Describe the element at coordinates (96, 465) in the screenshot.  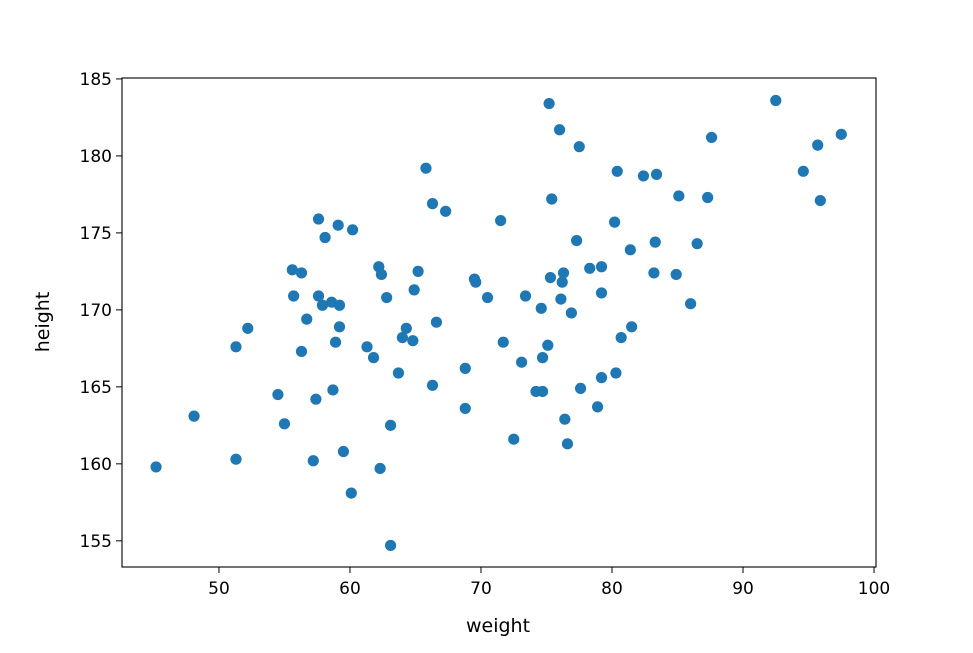
I see `y-tick-label: 160` at that location.